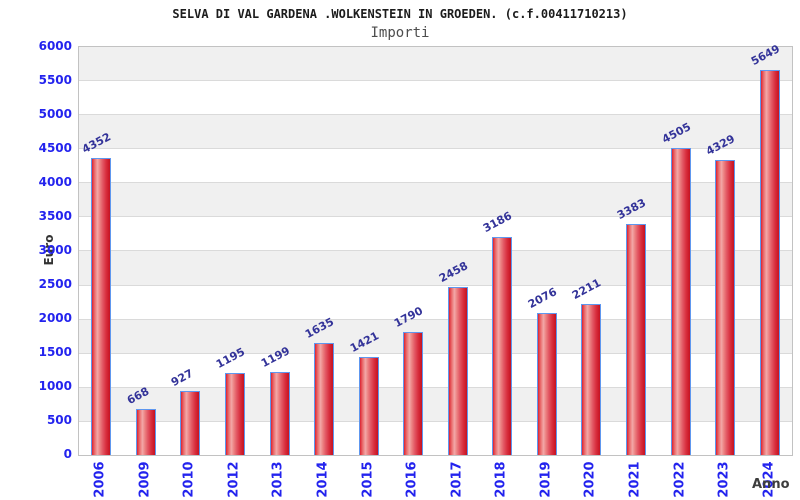  I want to click on x-tick: 2009, so click(145, 479).